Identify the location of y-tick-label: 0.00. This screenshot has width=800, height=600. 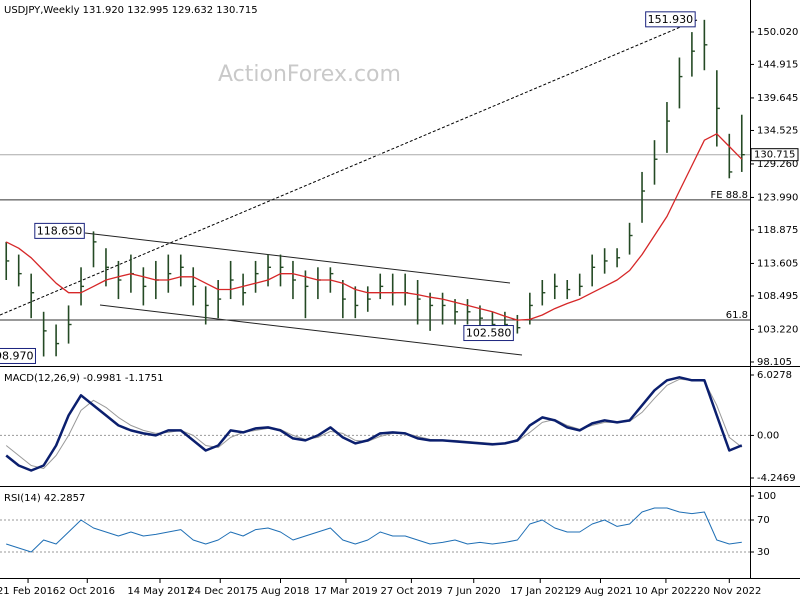
(768, 435).